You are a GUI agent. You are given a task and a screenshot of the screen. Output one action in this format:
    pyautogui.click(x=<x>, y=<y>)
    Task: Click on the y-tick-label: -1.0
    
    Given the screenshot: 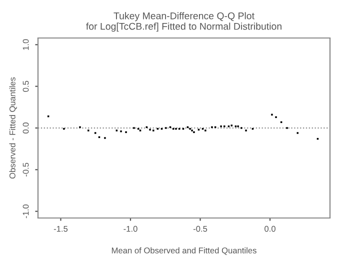 What is the action you would take?
    pyautogui.click(x=25, y=211)
    